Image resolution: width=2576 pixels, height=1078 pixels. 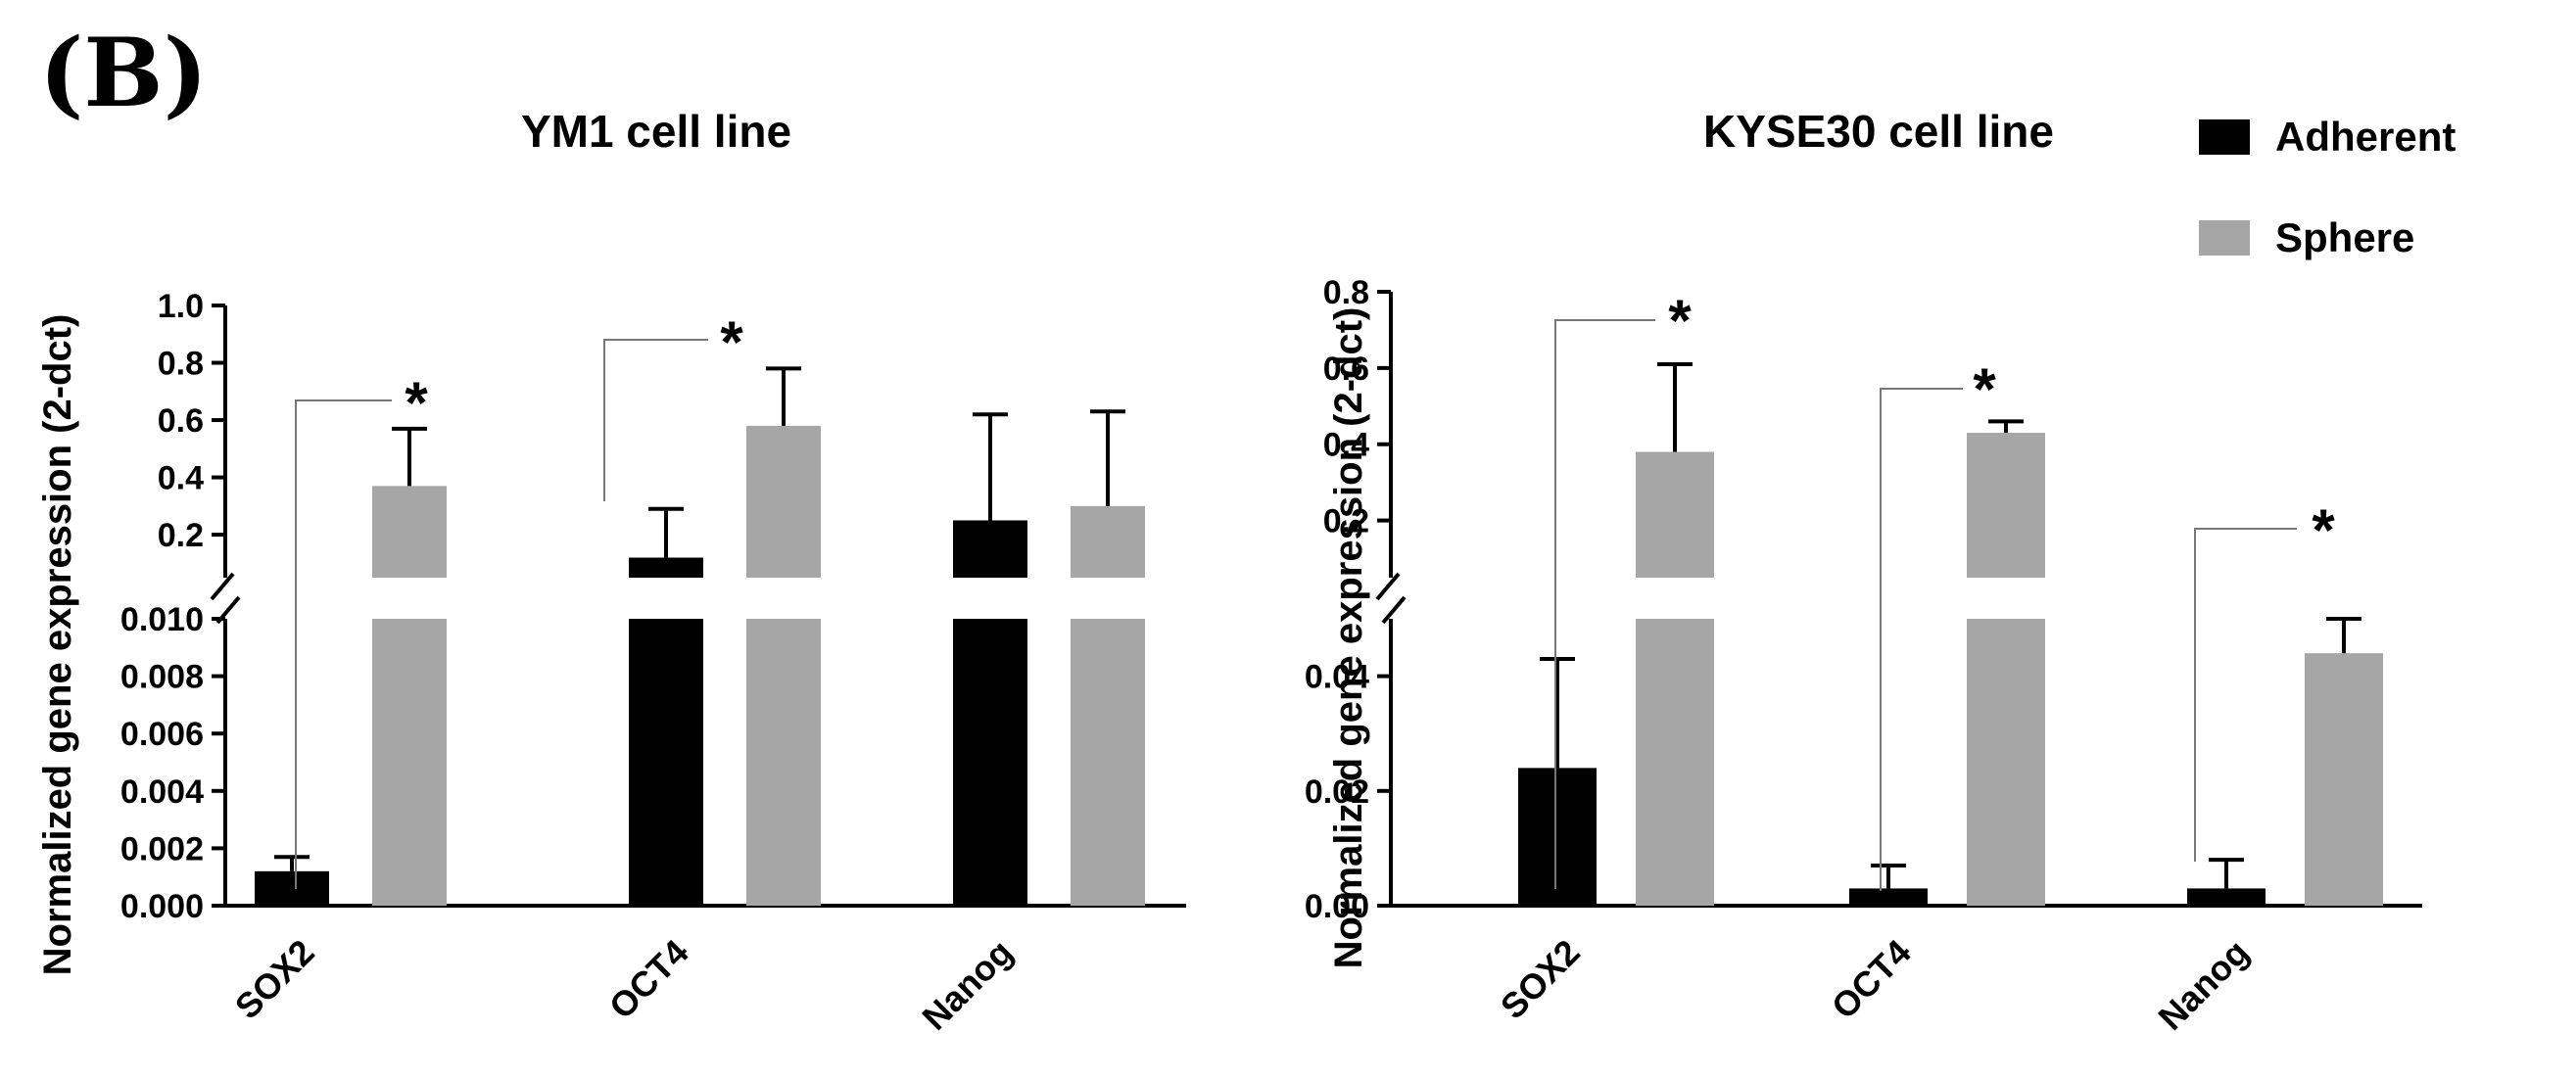 What do you see at coordinates (162, 792) in the screenshot?
I see `y-tick-label: 0.004` at bounding box center [162, 792].